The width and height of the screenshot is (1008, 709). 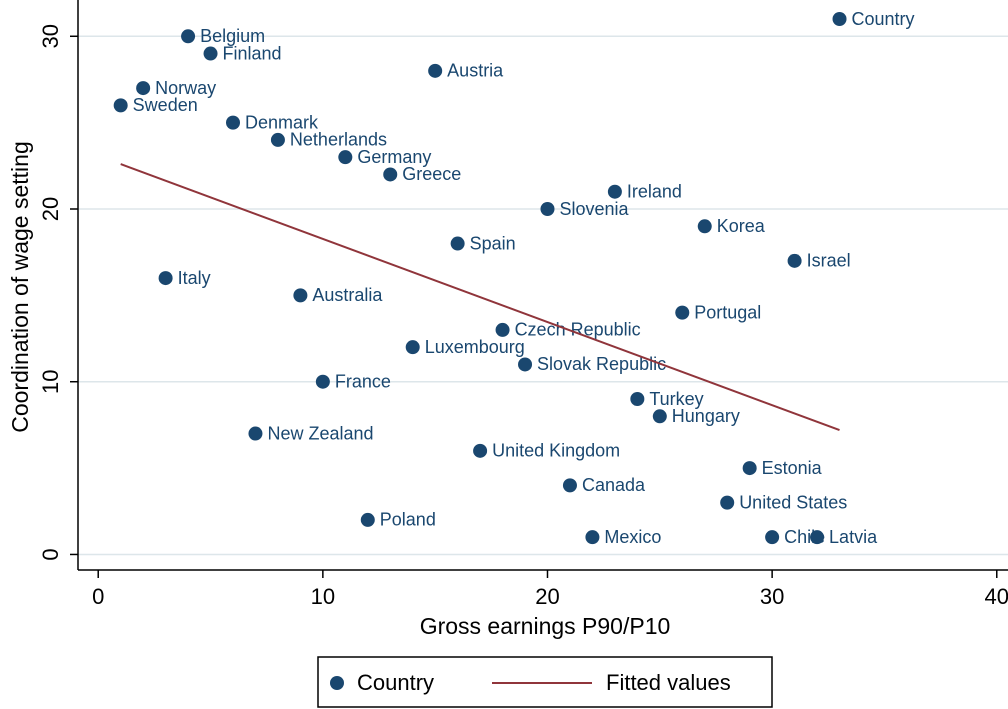 I want to click on point-label: Sweden, so click(x=165, y=105).